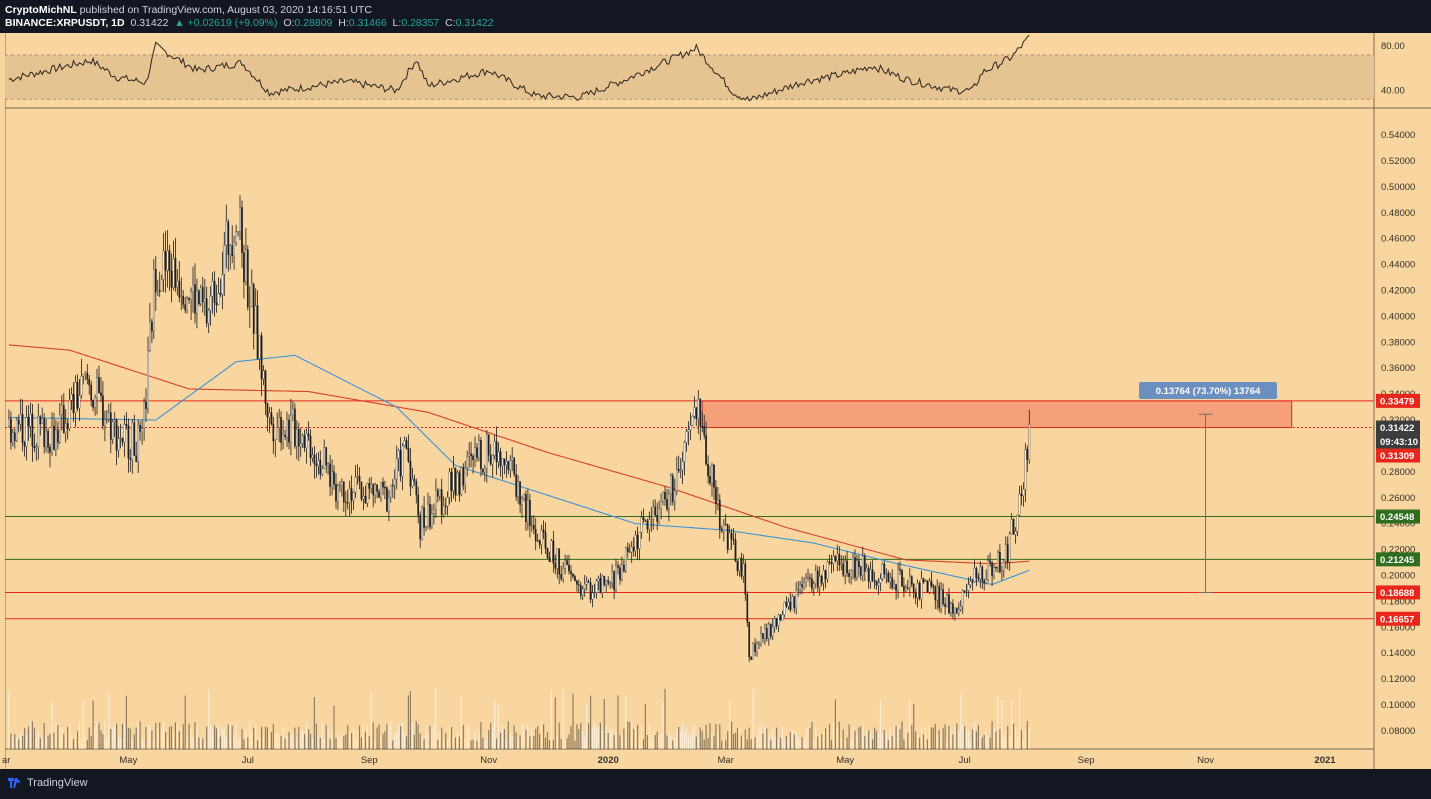  I want to click on tradingview-logo-icon, so click(15, 783).